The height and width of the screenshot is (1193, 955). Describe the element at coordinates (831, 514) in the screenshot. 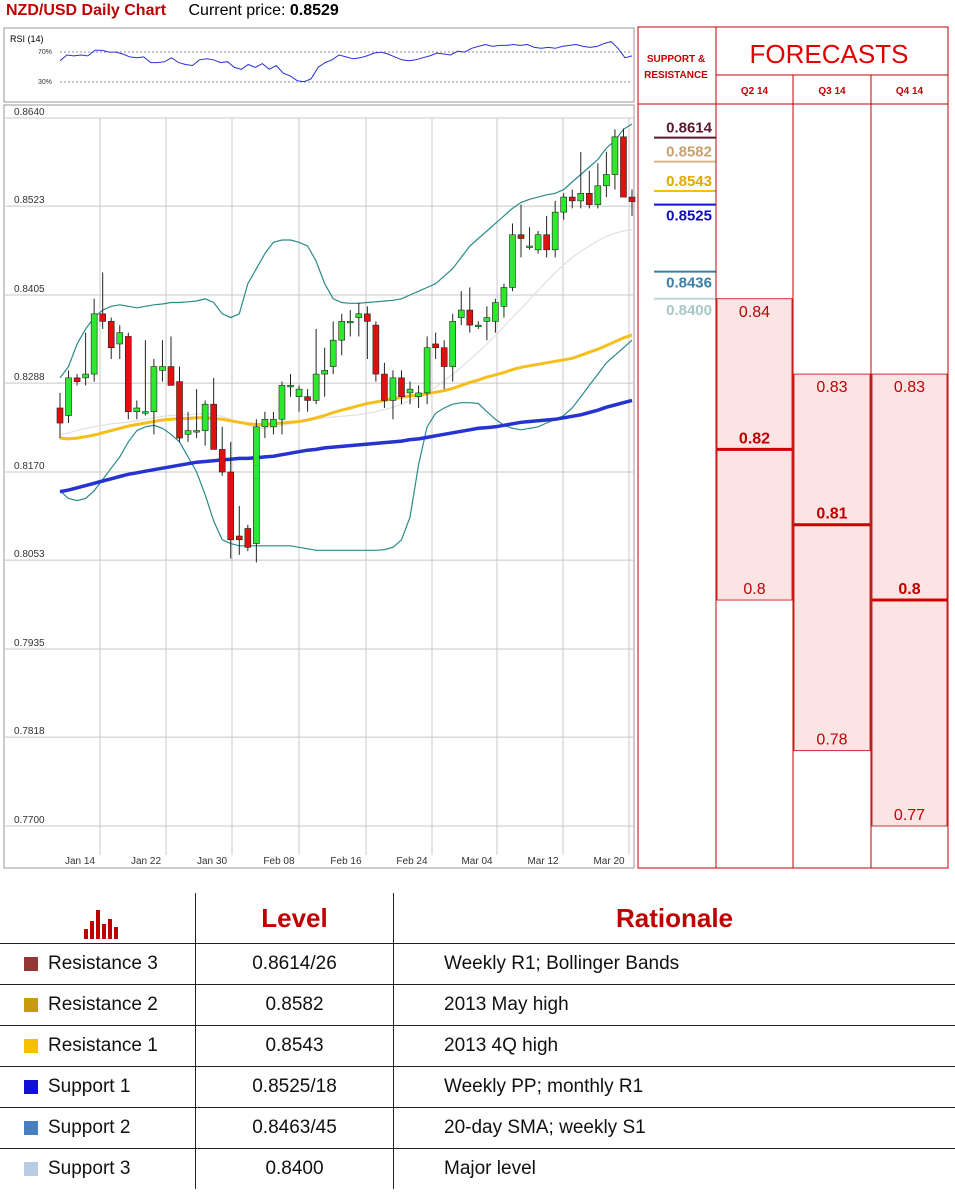

I see `forecast-median-label: 0.81` at that location.